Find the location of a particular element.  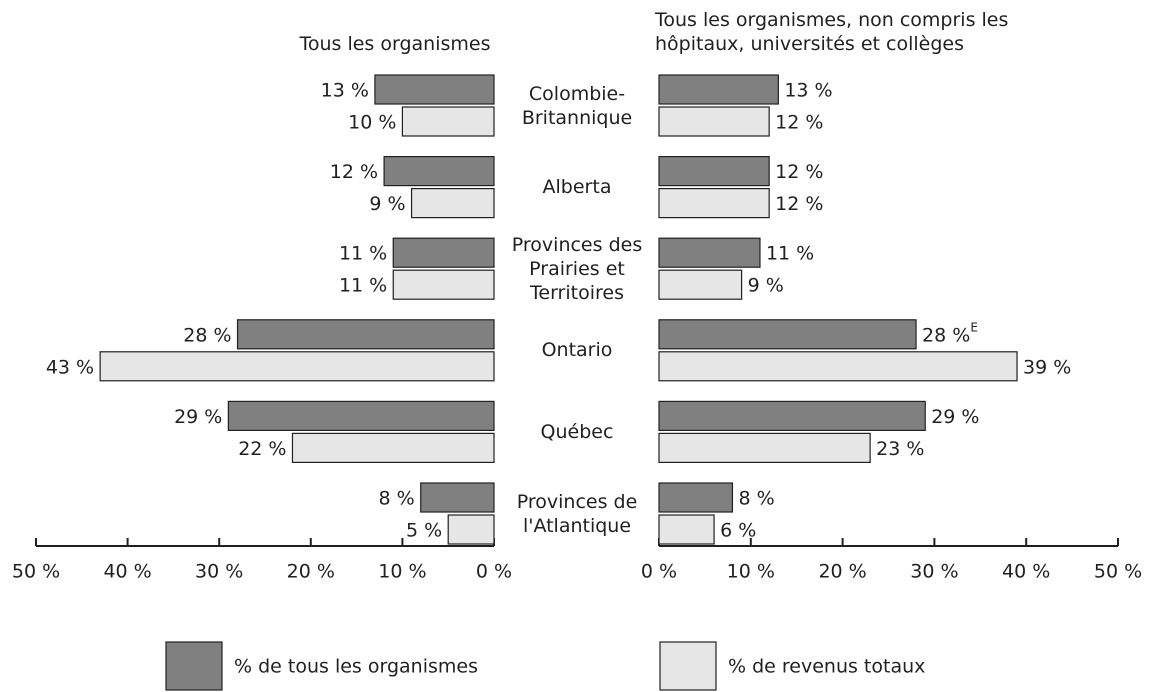

category-label: Provinces de l'Atlantique is located at coordinates (577, 513).